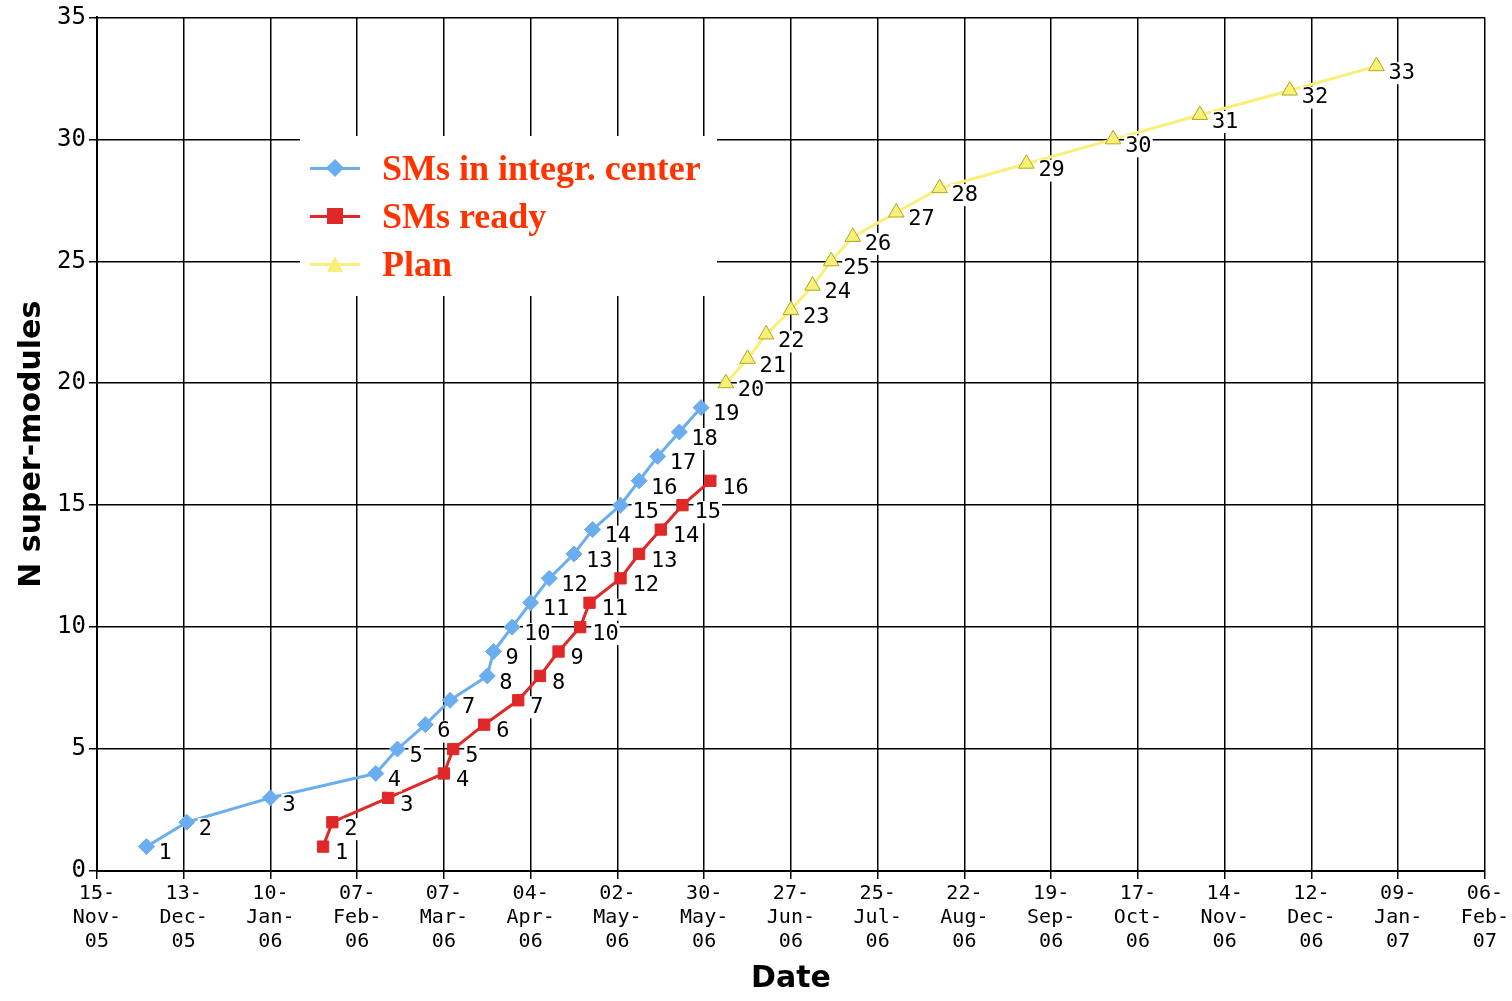 This screenshot has width=1512, height=1001. Describe the element at coordinates (704, 916) in the screenshot. I see `x-tick-label: 30-May-06` at that location.